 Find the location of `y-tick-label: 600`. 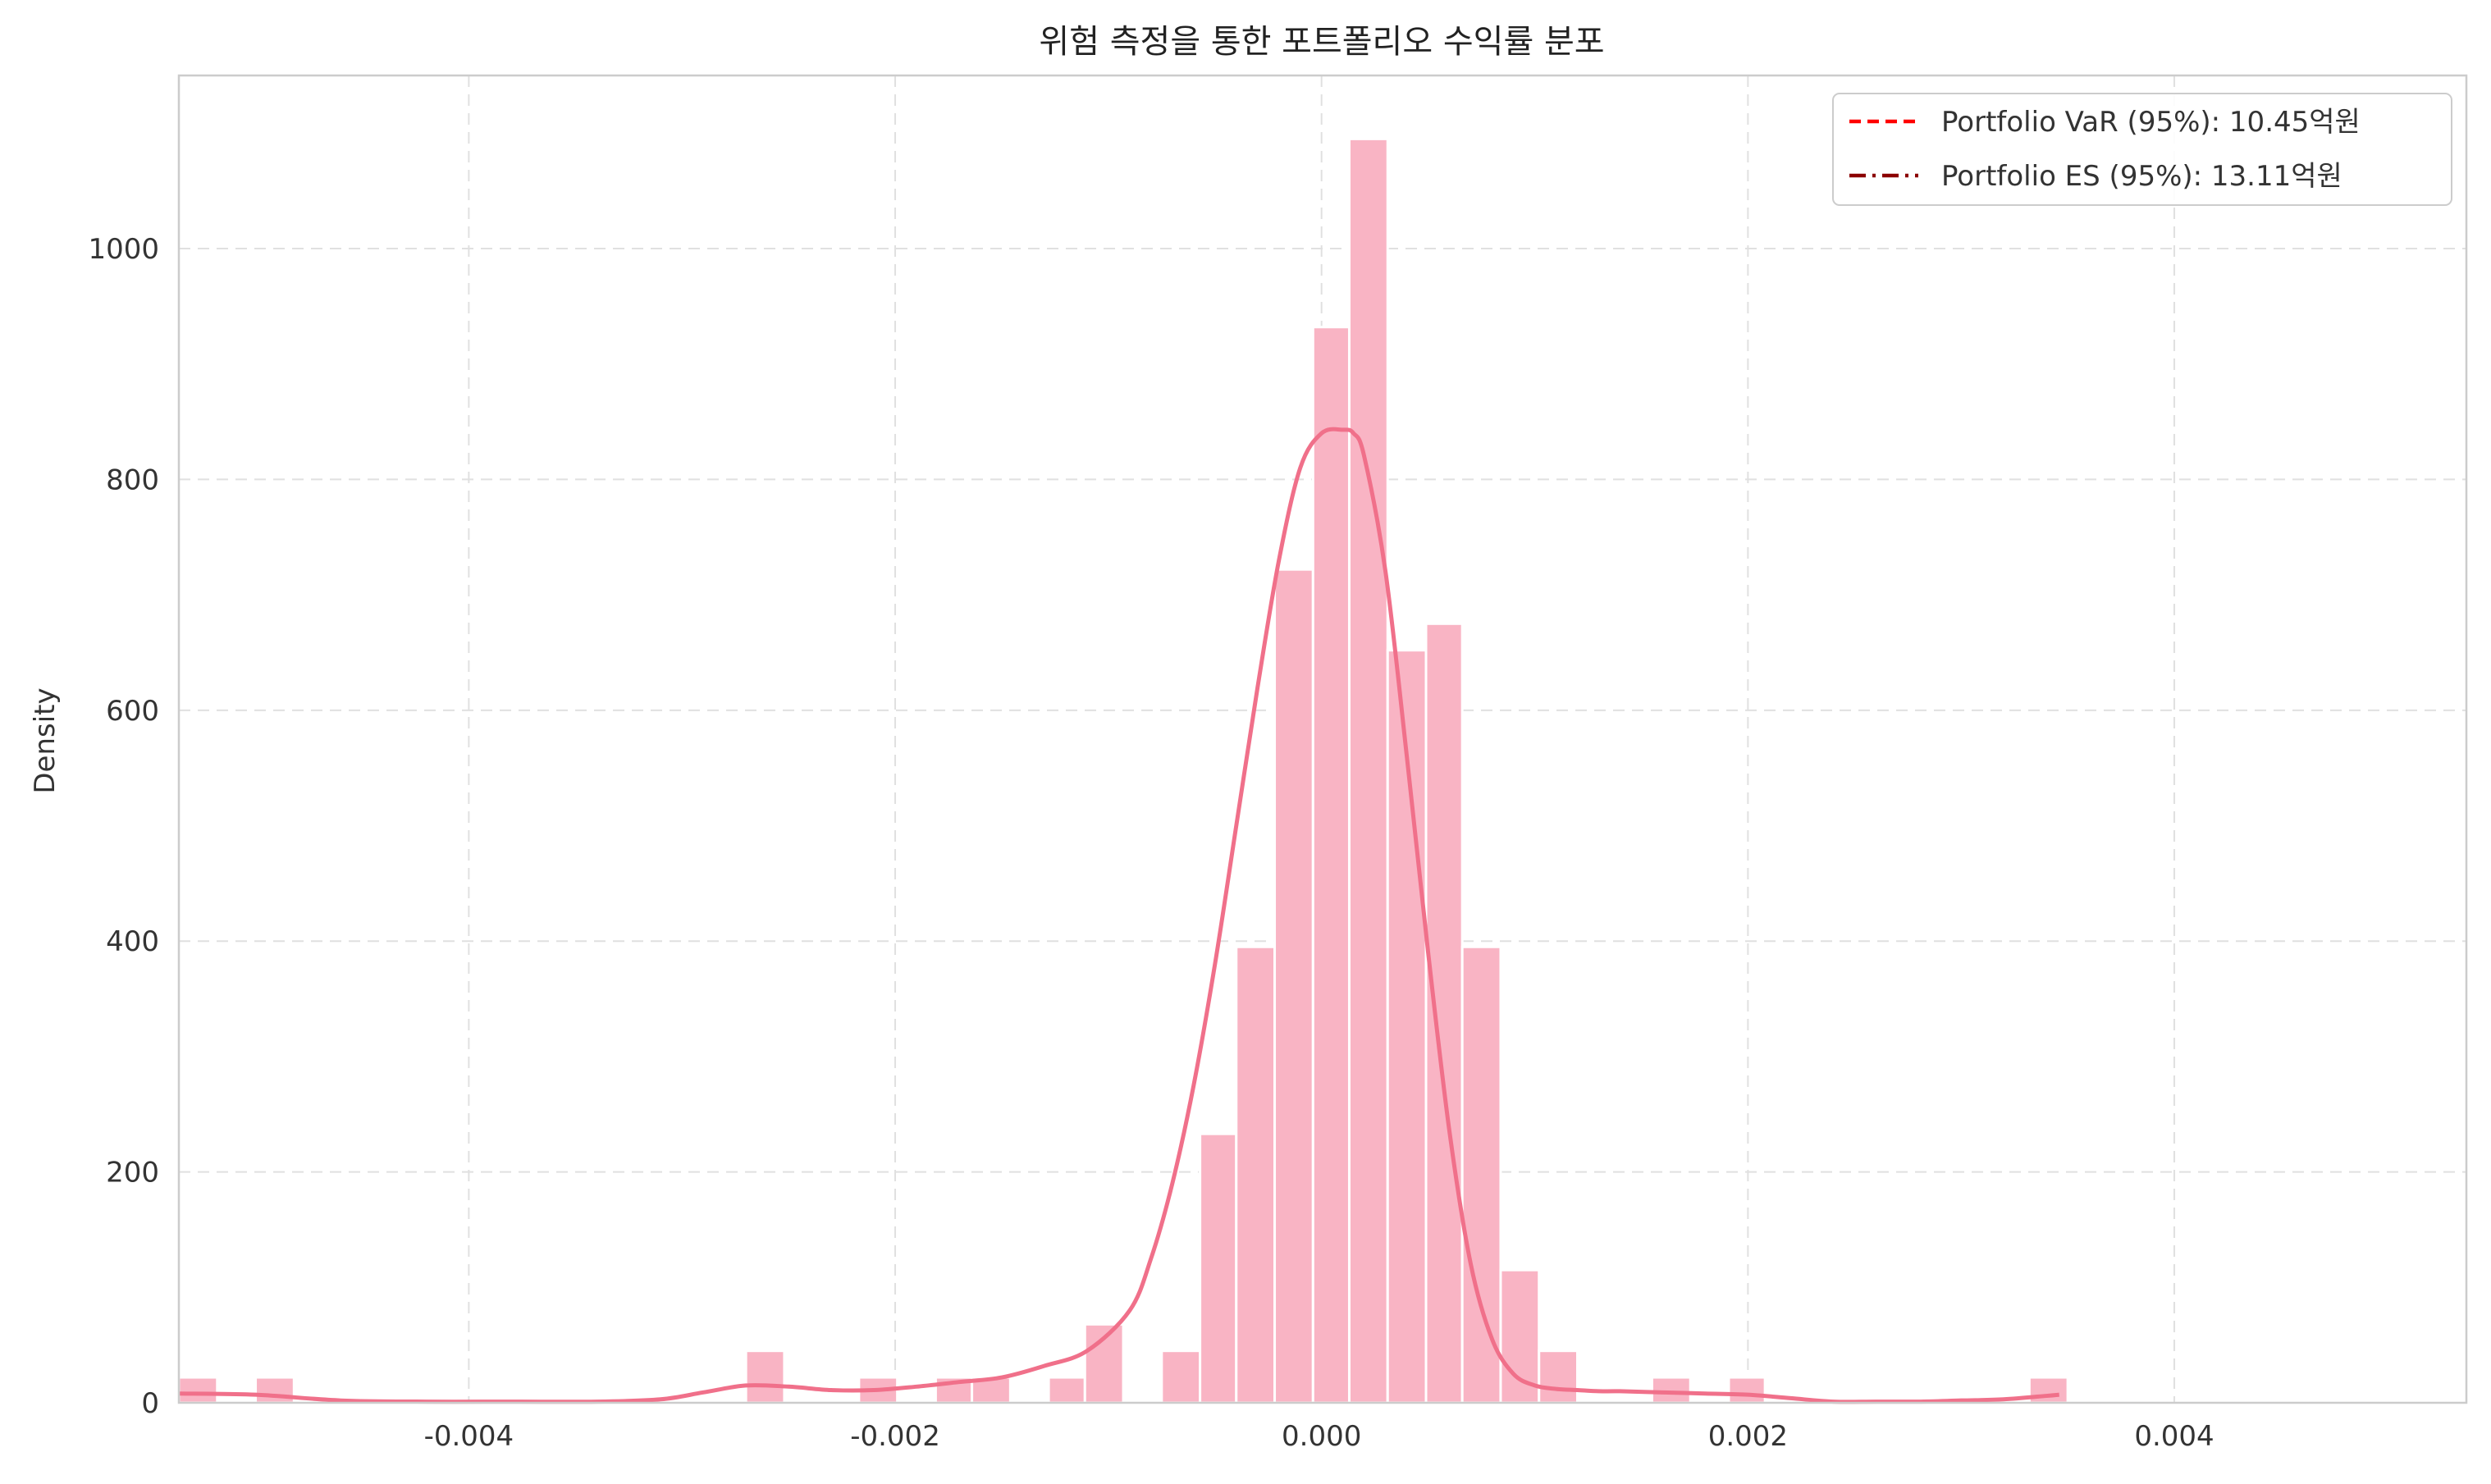

y-tick-label: 600 is located at coordinates (132, 711).